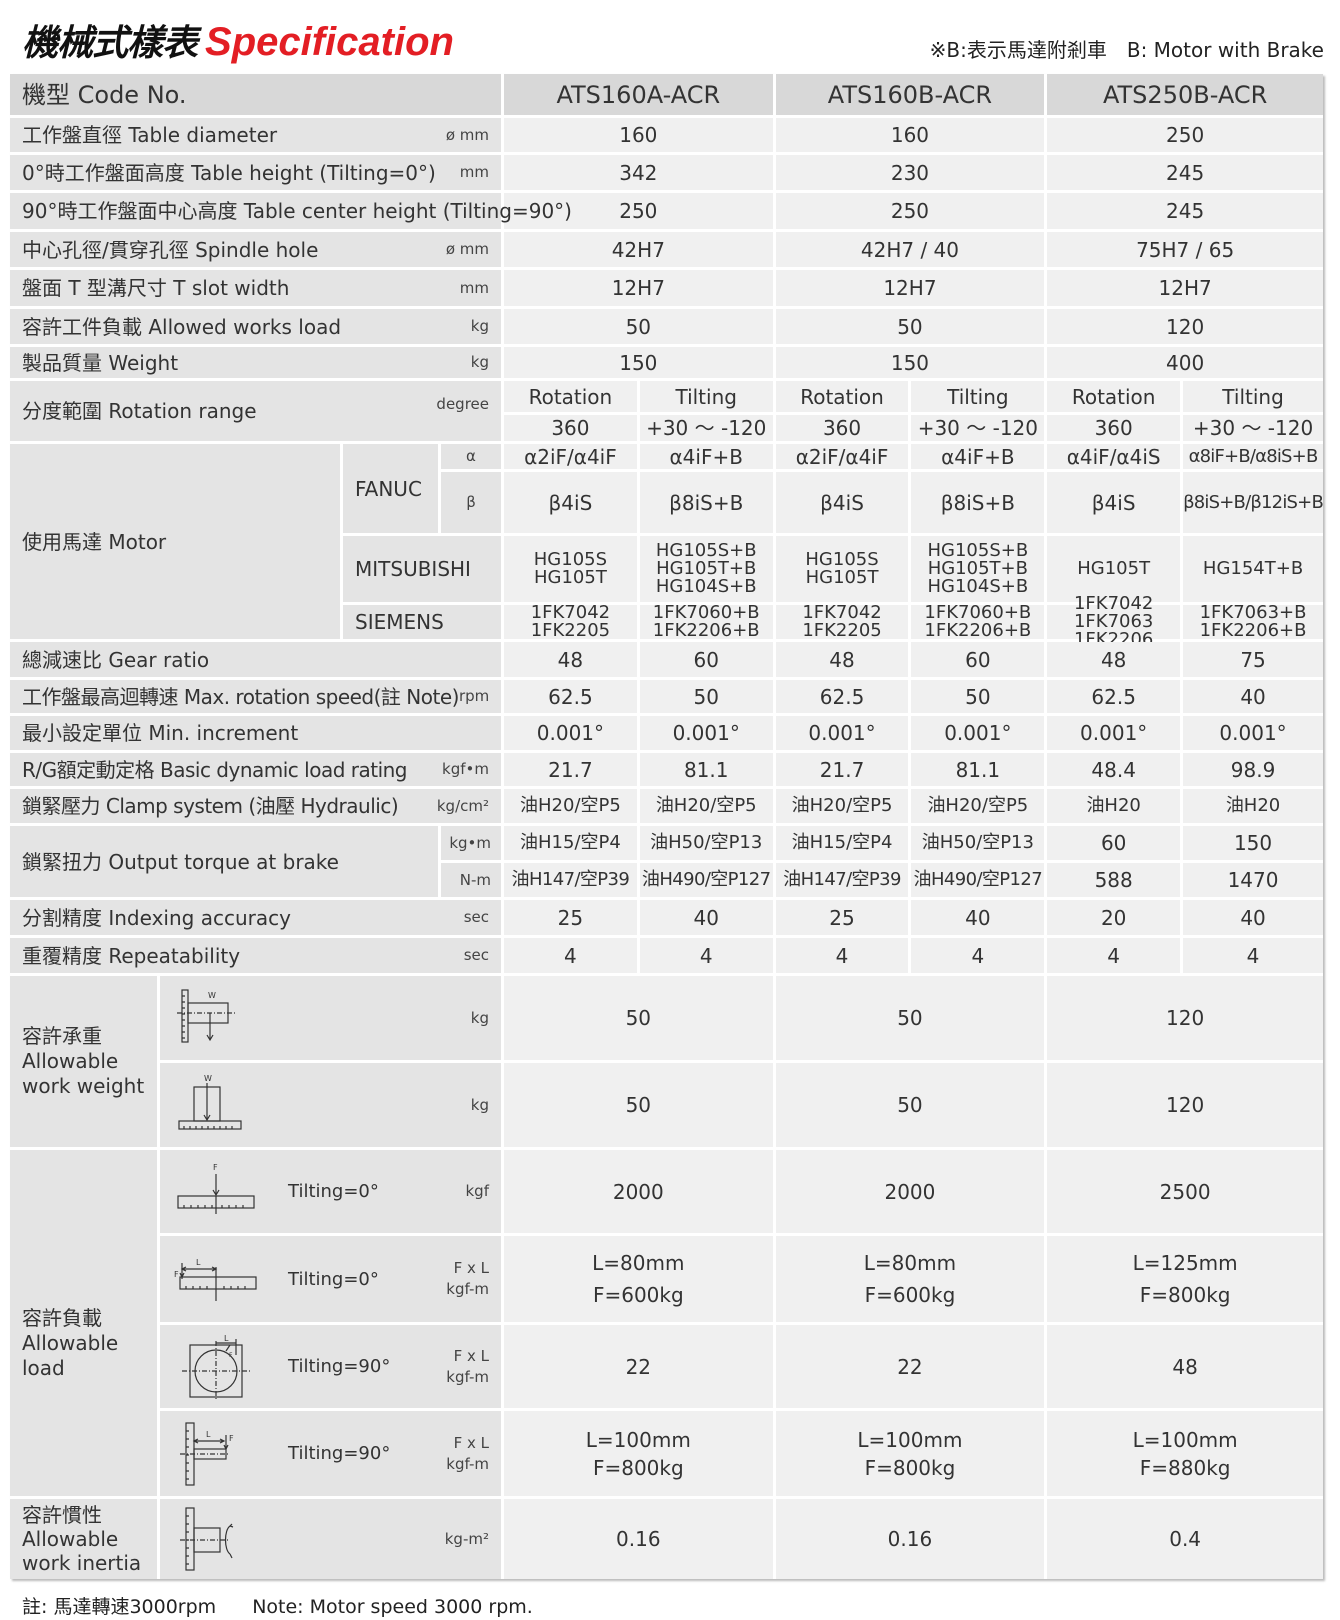 Image resolution: width=1340 pixels, height=1620 pixels. I want to click on tilting-label: Tilting=90°, so click(339, 1453).